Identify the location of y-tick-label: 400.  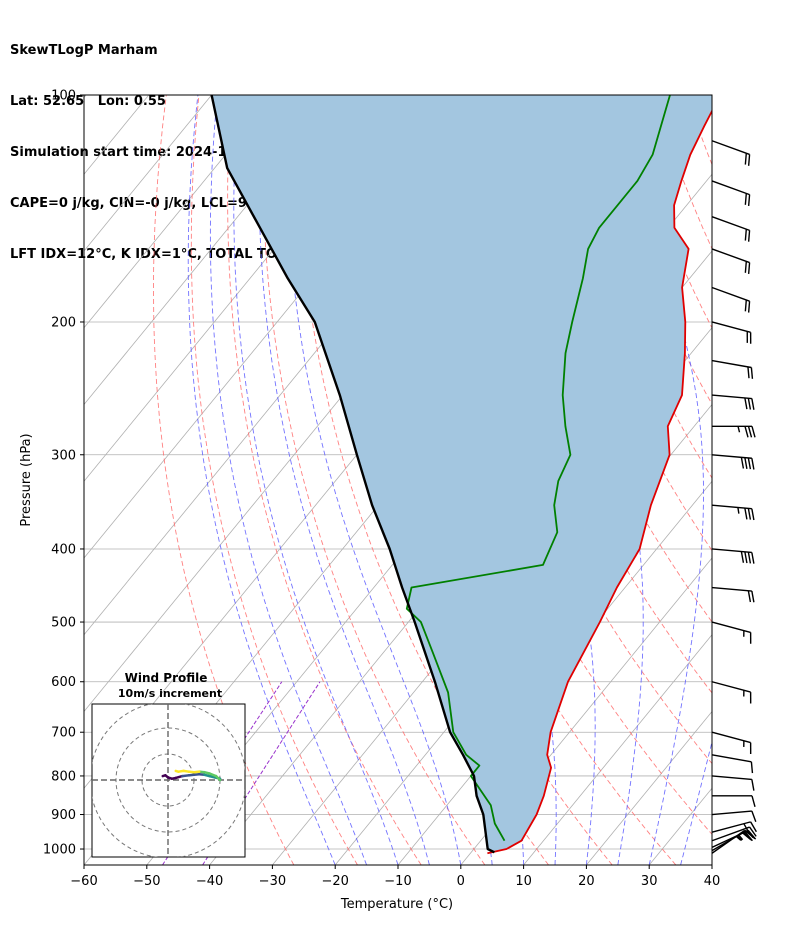
(63, 549).